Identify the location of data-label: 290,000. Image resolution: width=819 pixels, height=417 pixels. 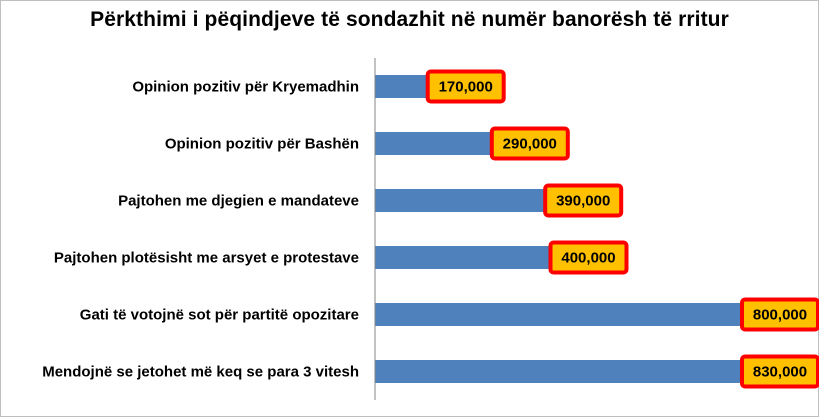
(530, 144).